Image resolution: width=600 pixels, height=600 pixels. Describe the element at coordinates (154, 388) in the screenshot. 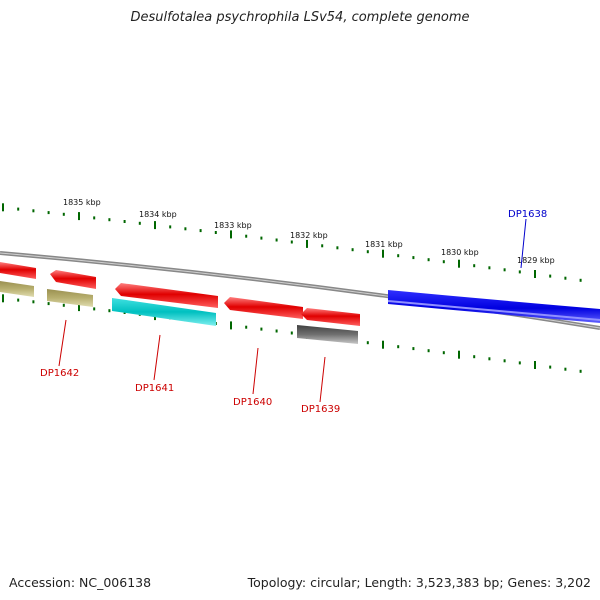

I see `gene-label-dp1641: DP1641` at that location.